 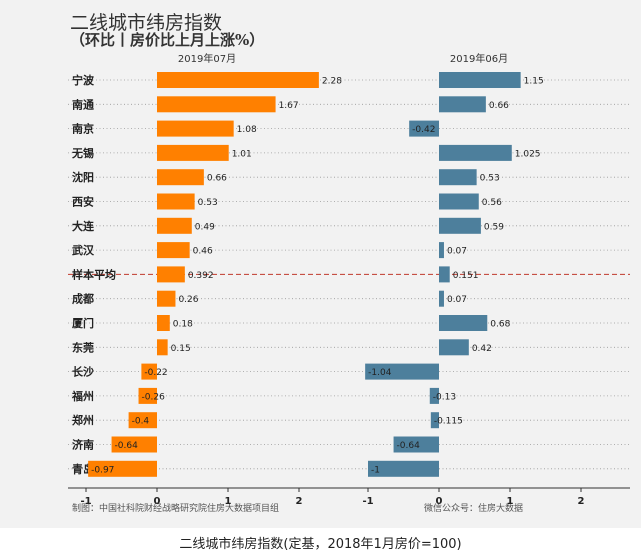 I want to click on category-label: 长沙, so click(x=83, y=372).